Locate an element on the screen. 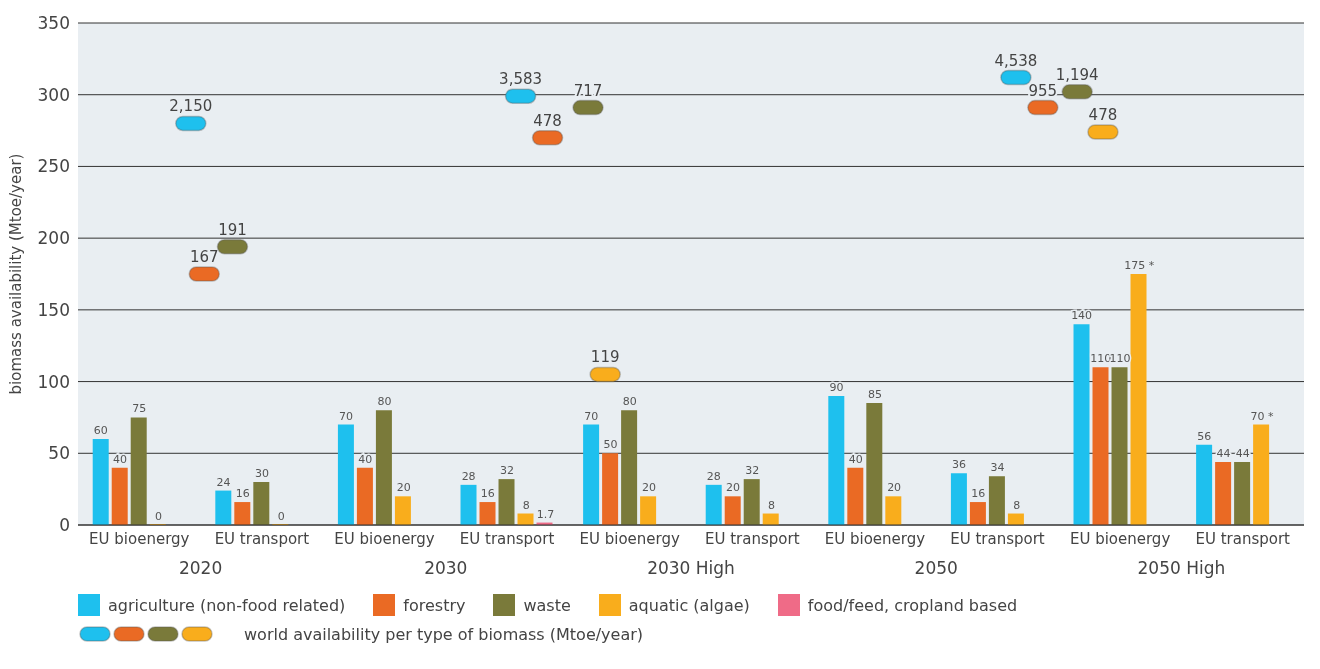 This screenshot has width=1320, height=669. y-tick-label: 350 is located at coordinates (53, 23).